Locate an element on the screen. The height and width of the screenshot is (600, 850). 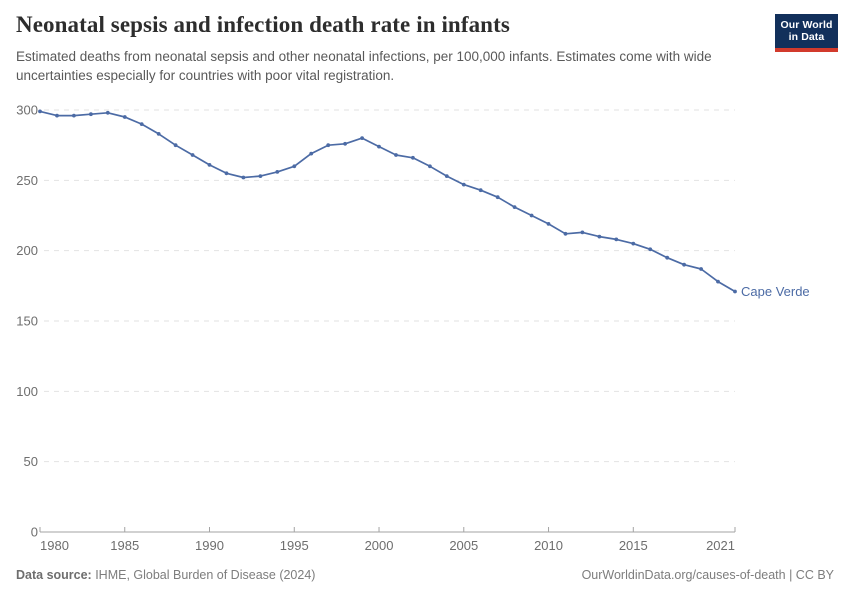
y-tick-label-0: 0 is located at coordinates (34, 532).